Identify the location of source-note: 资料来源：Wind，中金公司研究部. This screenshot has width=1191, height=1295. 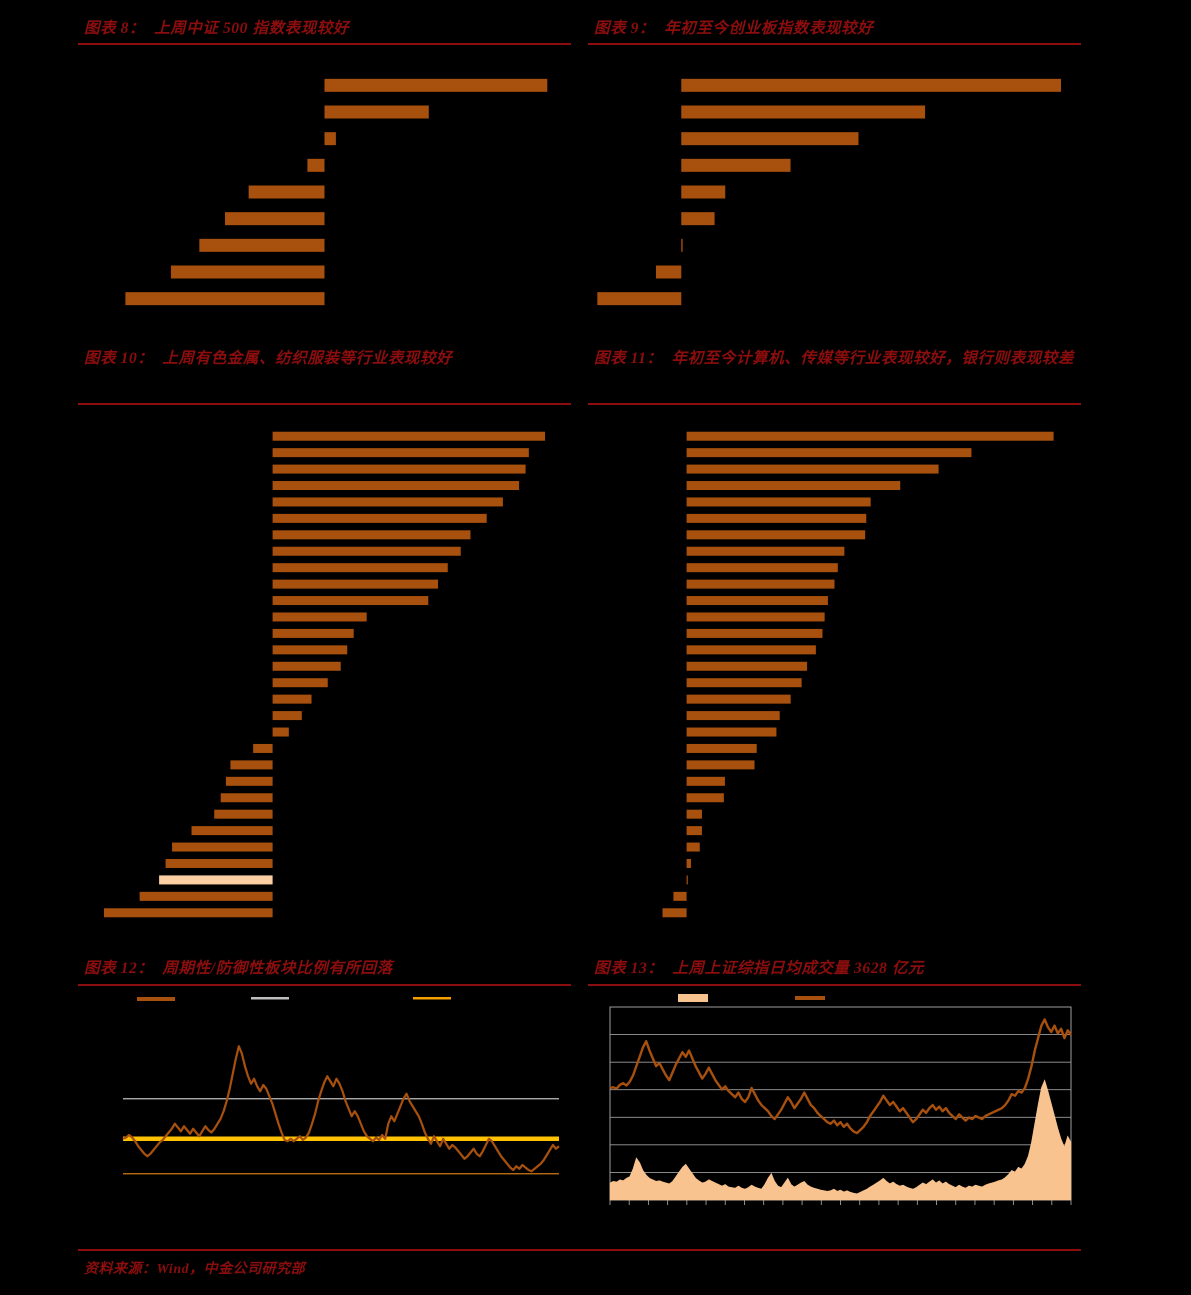
(195, 1269).